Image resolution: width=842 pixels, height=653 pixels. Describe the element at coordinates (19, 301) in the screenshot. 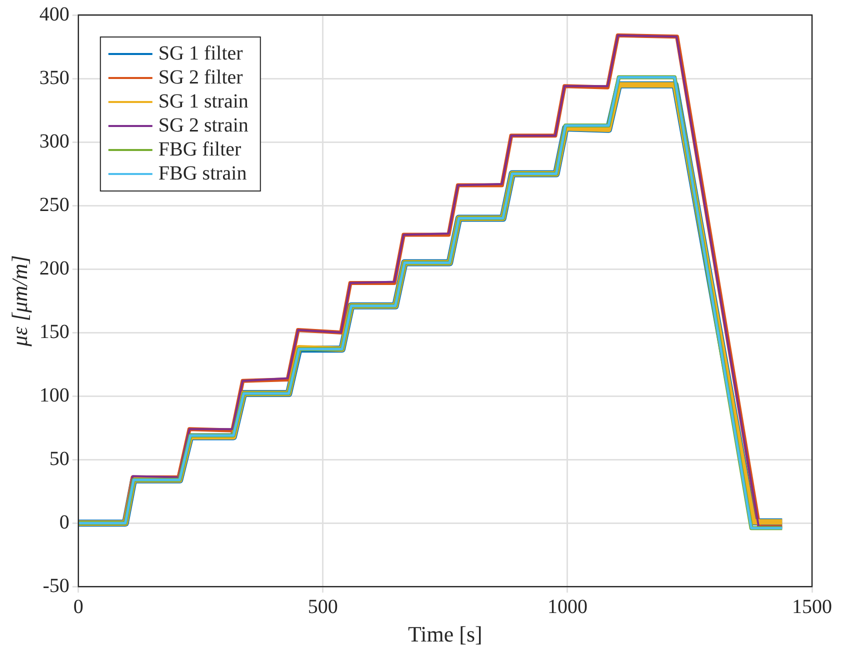

I see `y-axis-title: με [μm/m]` at that location.